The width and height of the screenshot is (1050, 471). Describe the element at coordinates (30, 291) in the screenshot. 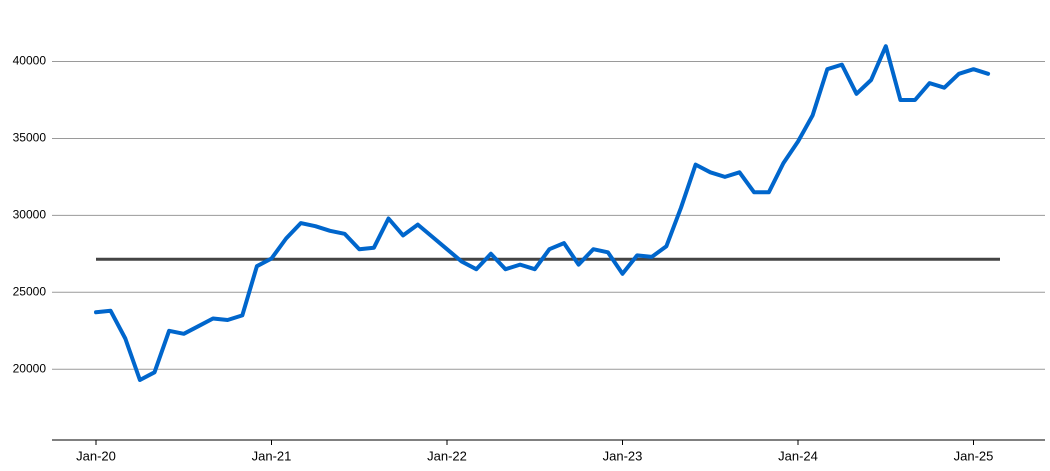

I see `y-tick-label: 25000` at that location.